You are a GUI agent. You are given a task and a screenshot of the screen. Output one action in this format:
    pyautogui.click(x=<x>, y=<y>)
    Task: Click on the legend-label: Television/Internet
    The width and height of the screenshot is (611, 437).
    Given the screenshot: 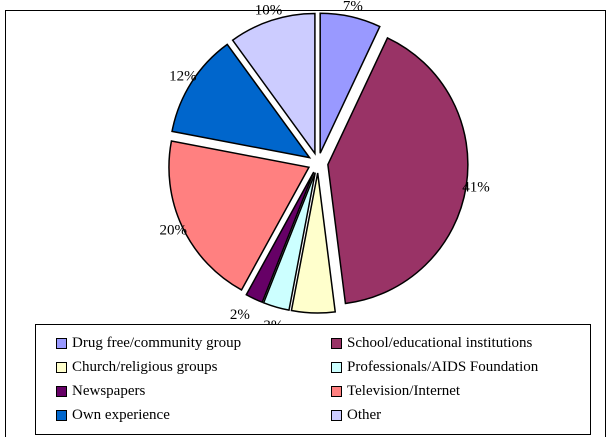 What is the action you would take?
    pyautogui.click(x=404, y=390)
    